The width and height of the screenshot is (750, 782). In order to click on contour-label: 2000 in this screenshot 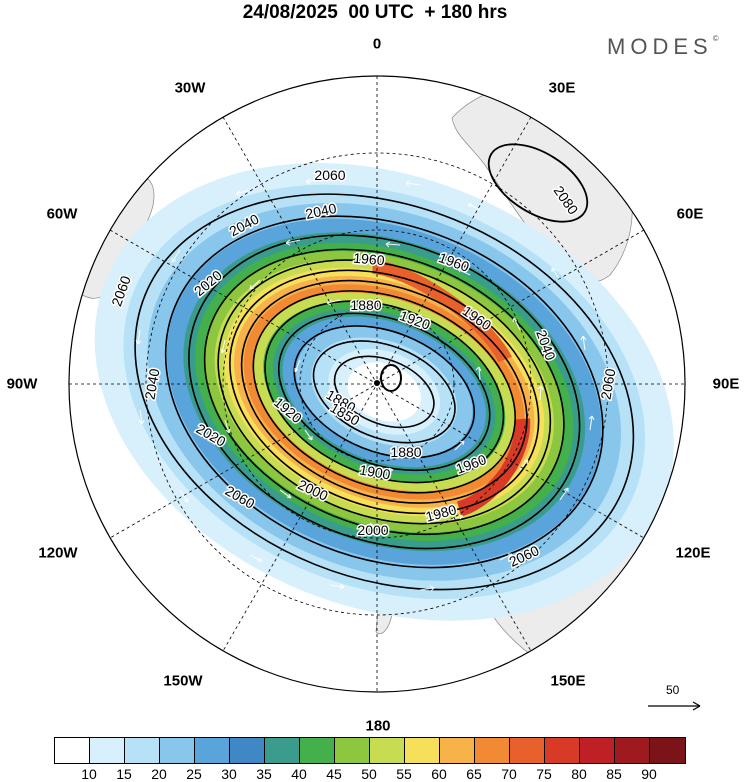, I will do `click(372, 530)`.